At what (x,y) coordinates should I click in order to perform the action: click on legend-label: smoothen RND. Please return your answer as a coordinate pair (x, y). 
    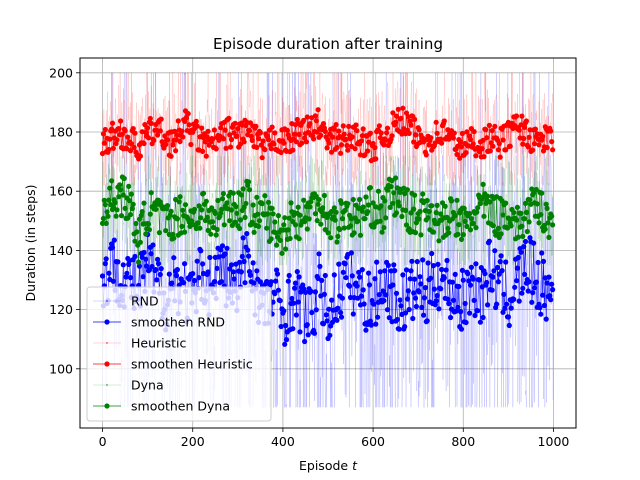
    Looking at the image, I should click on (178, 322).